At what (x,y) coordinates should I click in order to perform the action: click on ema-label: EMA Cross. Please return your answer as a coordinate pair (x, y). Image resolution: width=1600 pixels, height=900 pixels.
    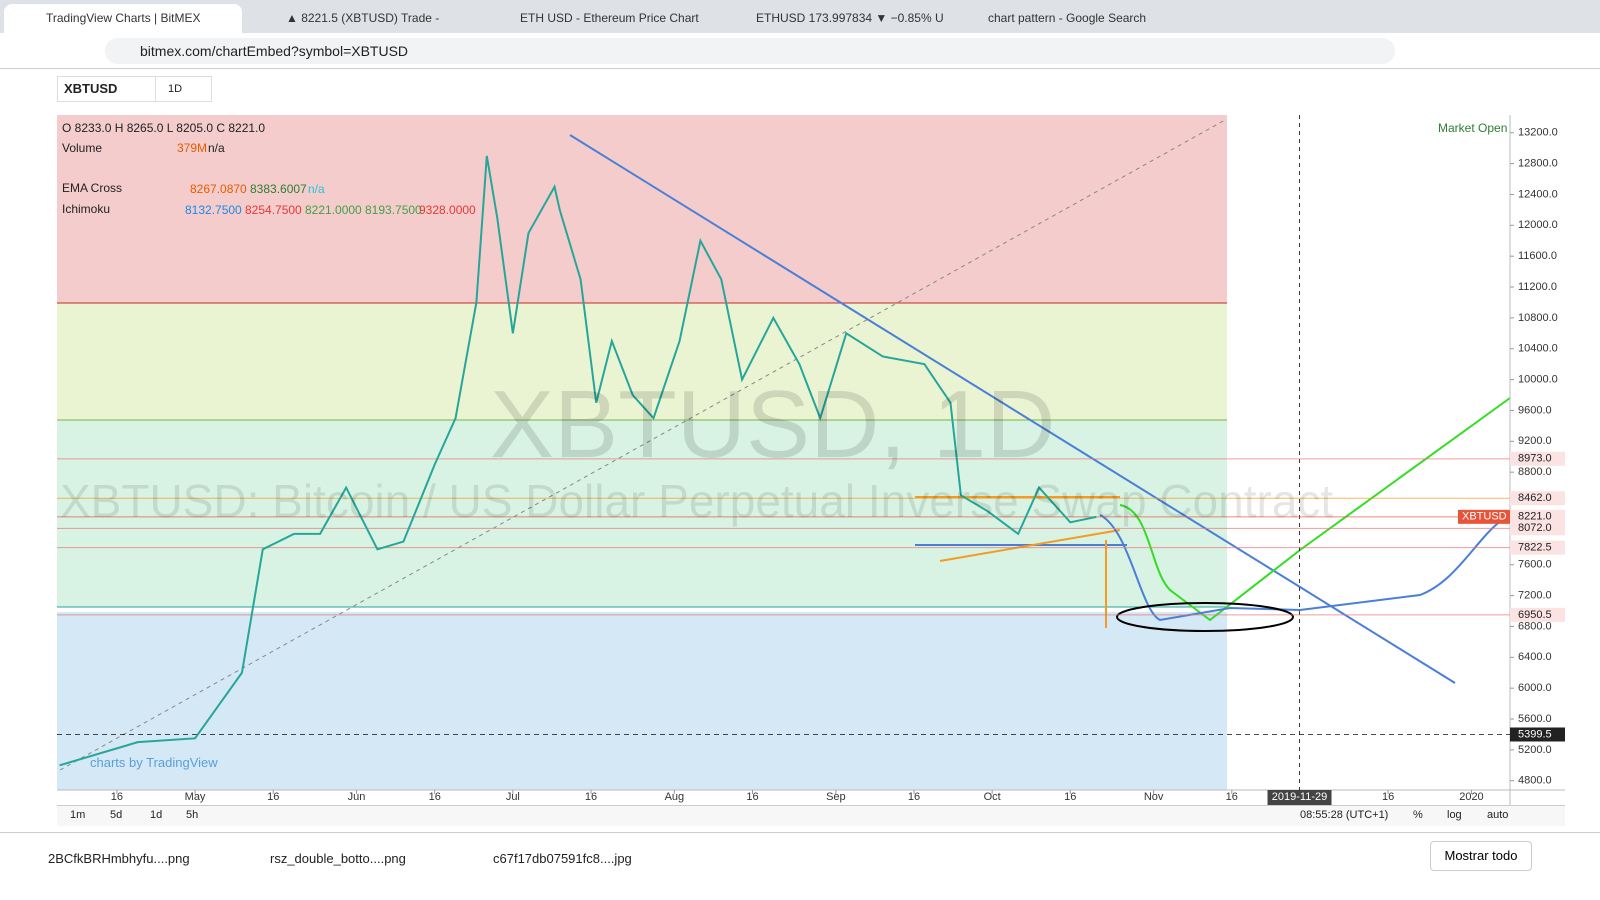
    Looking at the image, I should click on (92, 188).